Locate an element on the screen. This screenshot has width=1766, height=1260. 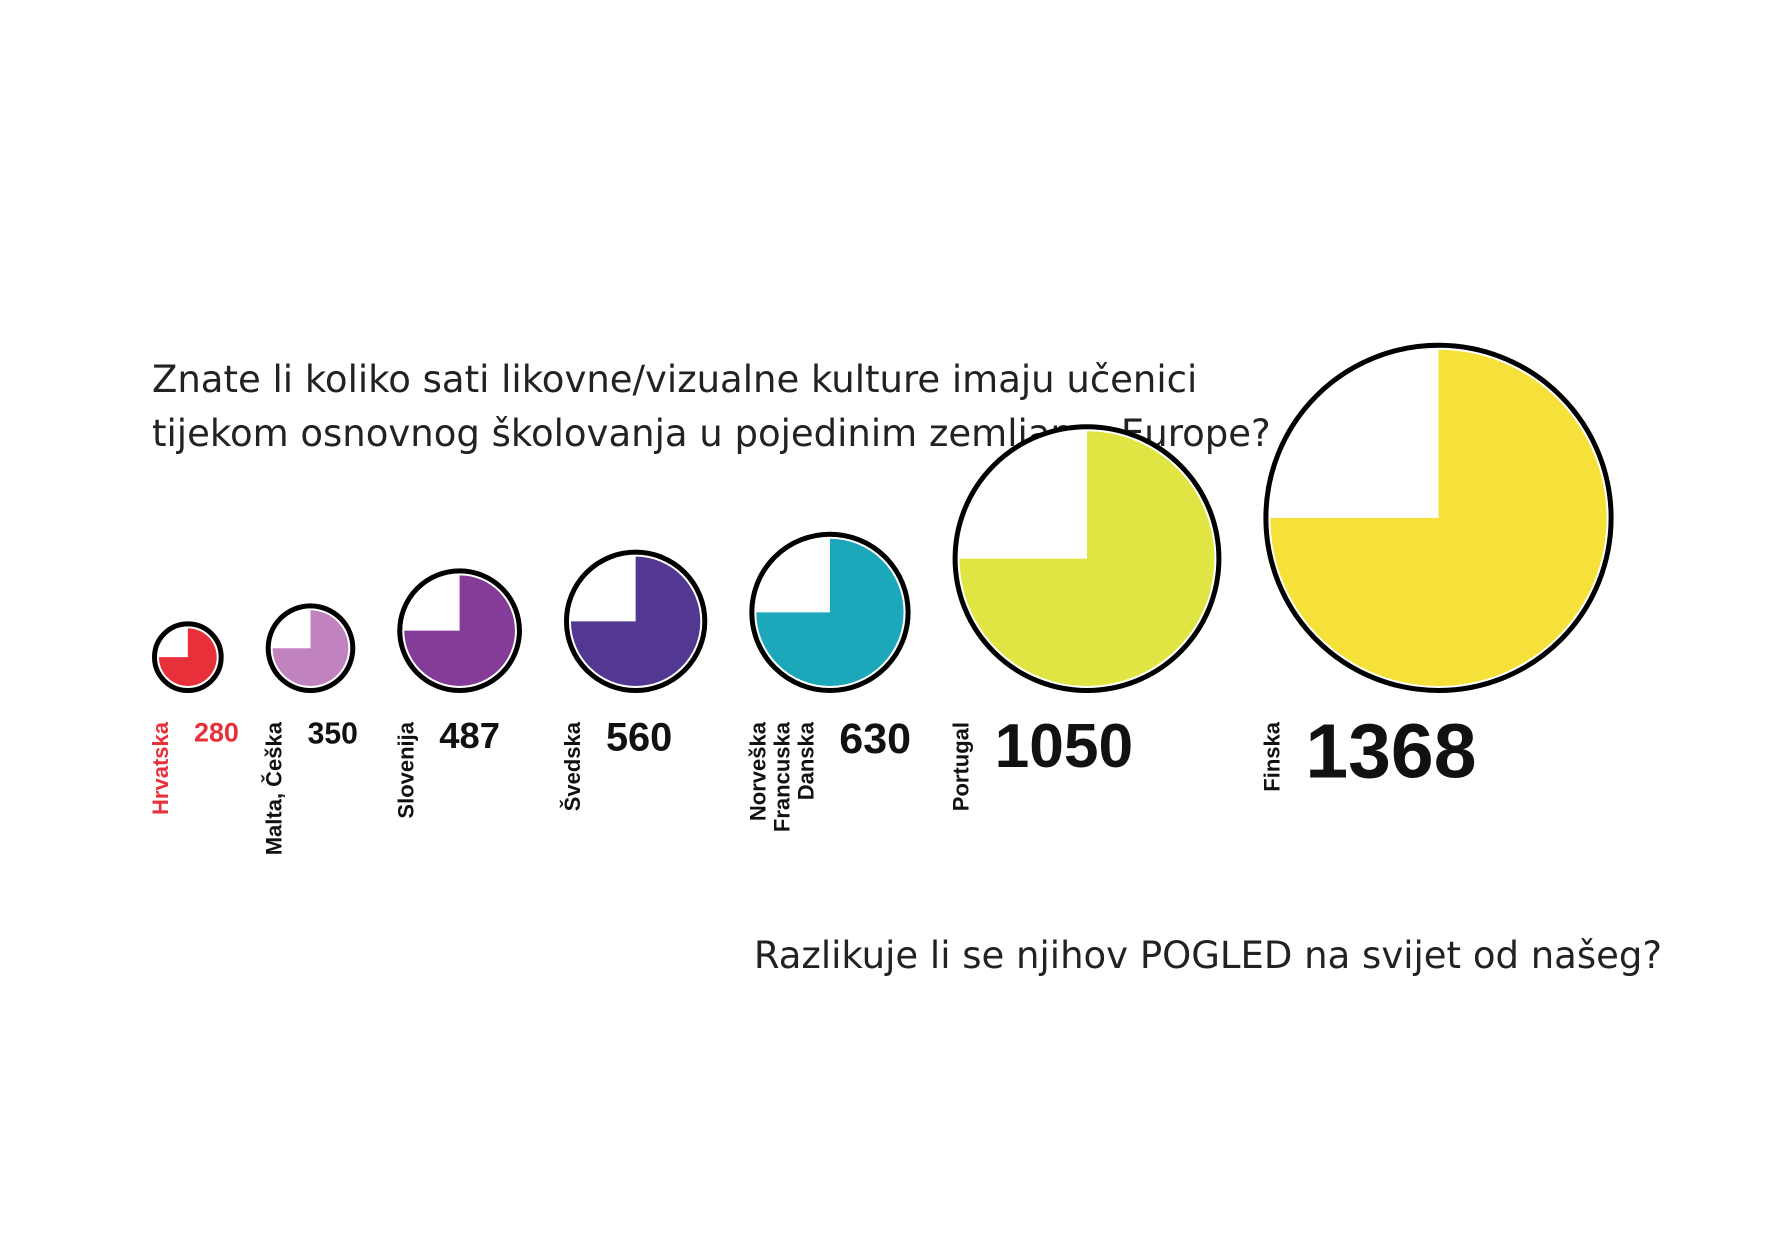
category-label: Hrvatska is located at coordinates (160, 768).